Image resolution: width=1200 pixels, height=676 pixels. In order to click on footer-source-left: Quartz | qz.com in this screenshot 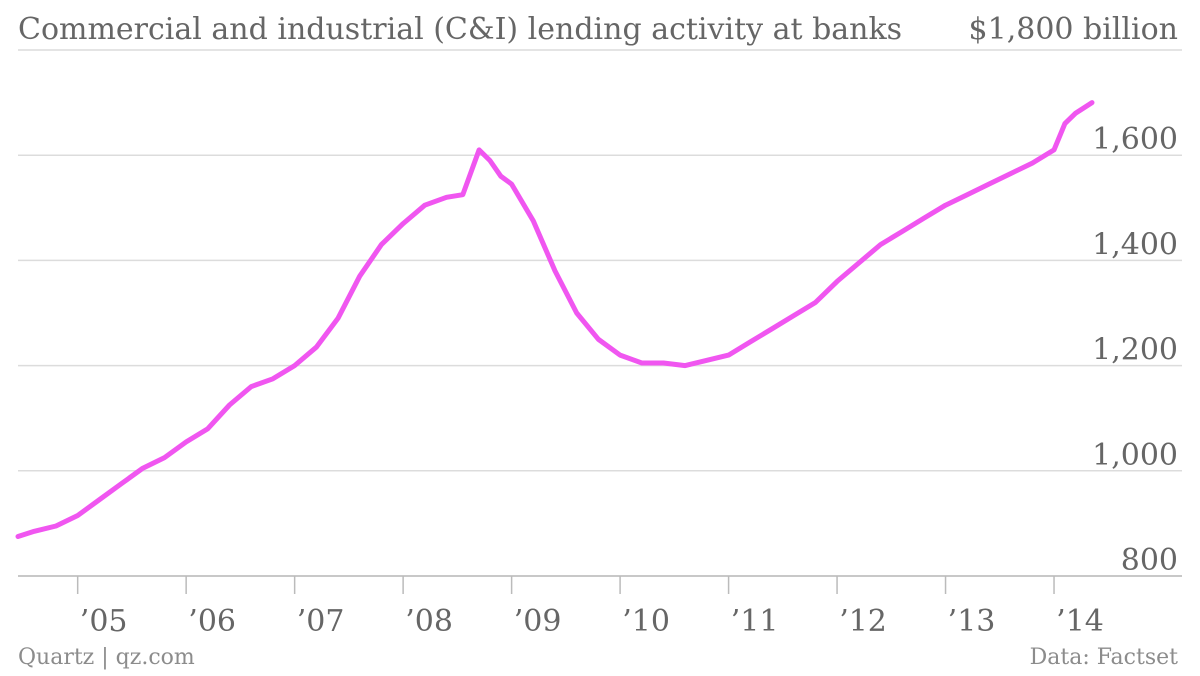, I will do `click(106, 657)`.